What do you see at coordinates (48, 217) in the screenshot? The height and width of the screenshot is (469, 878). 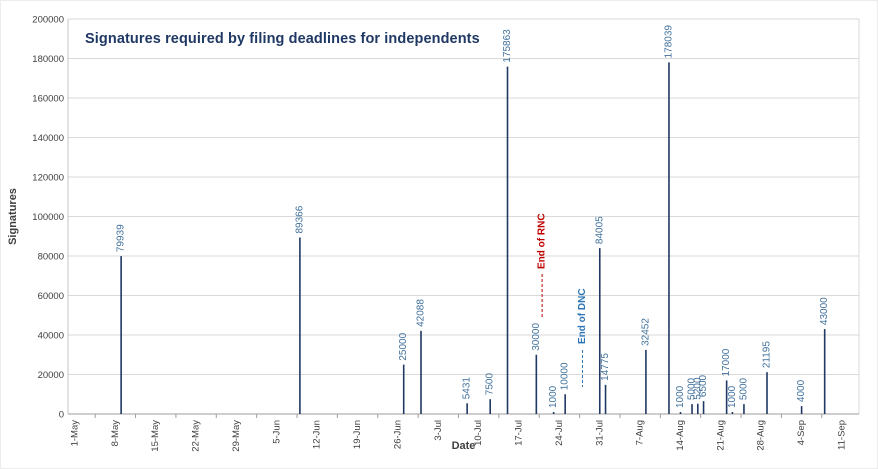 I see `y-tick-label: 100000` at bounding box center [48, 217].